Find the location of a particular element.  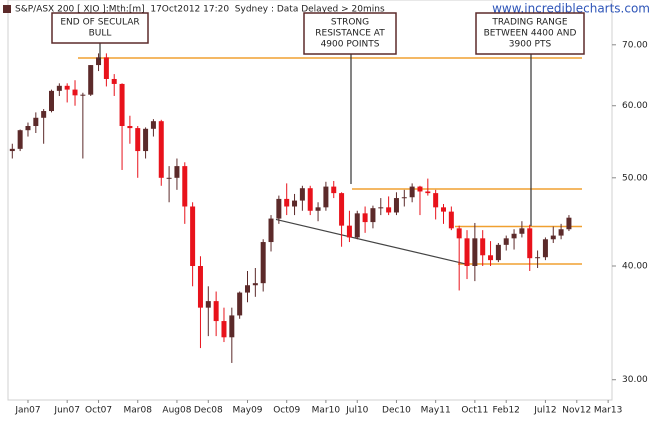

x-tick-label: Oct11 is located at coordinates (474, 411).